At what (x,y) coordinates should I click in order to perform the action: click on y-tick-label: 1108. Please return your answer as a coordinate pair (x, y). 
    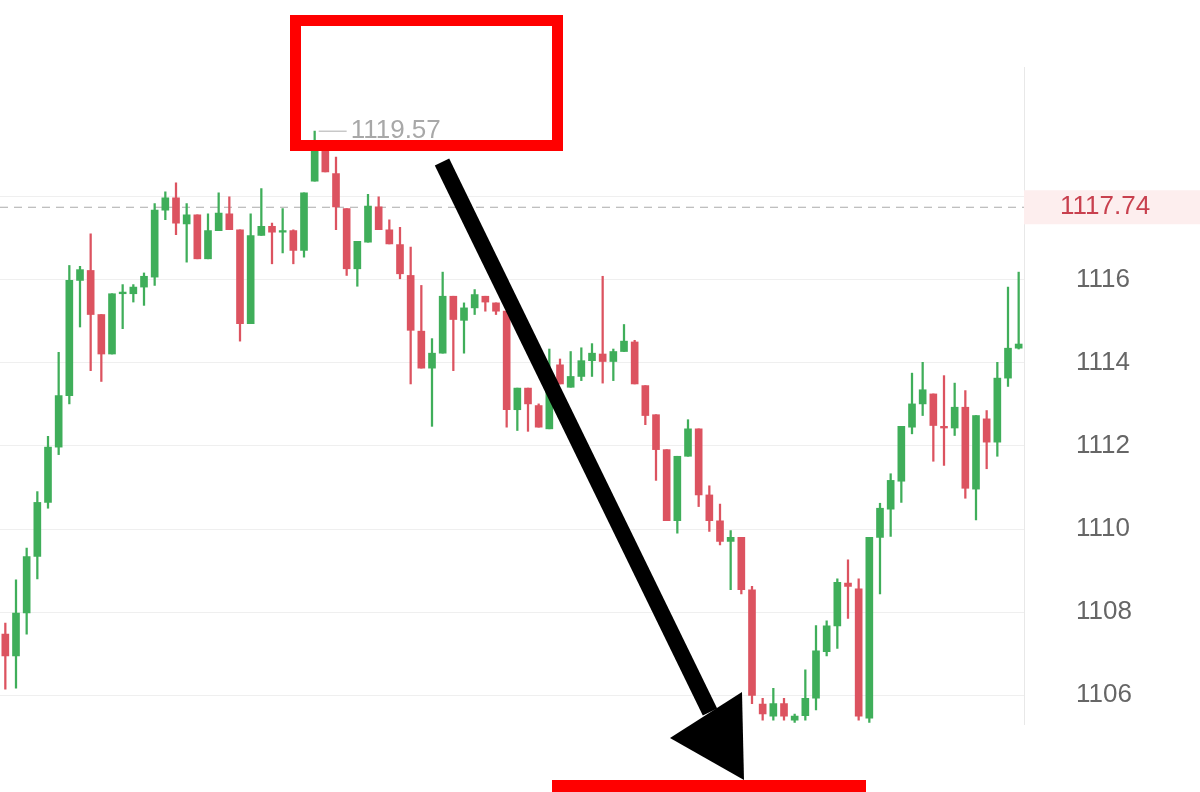
    Looking at the image, I should click on (1104, 610).